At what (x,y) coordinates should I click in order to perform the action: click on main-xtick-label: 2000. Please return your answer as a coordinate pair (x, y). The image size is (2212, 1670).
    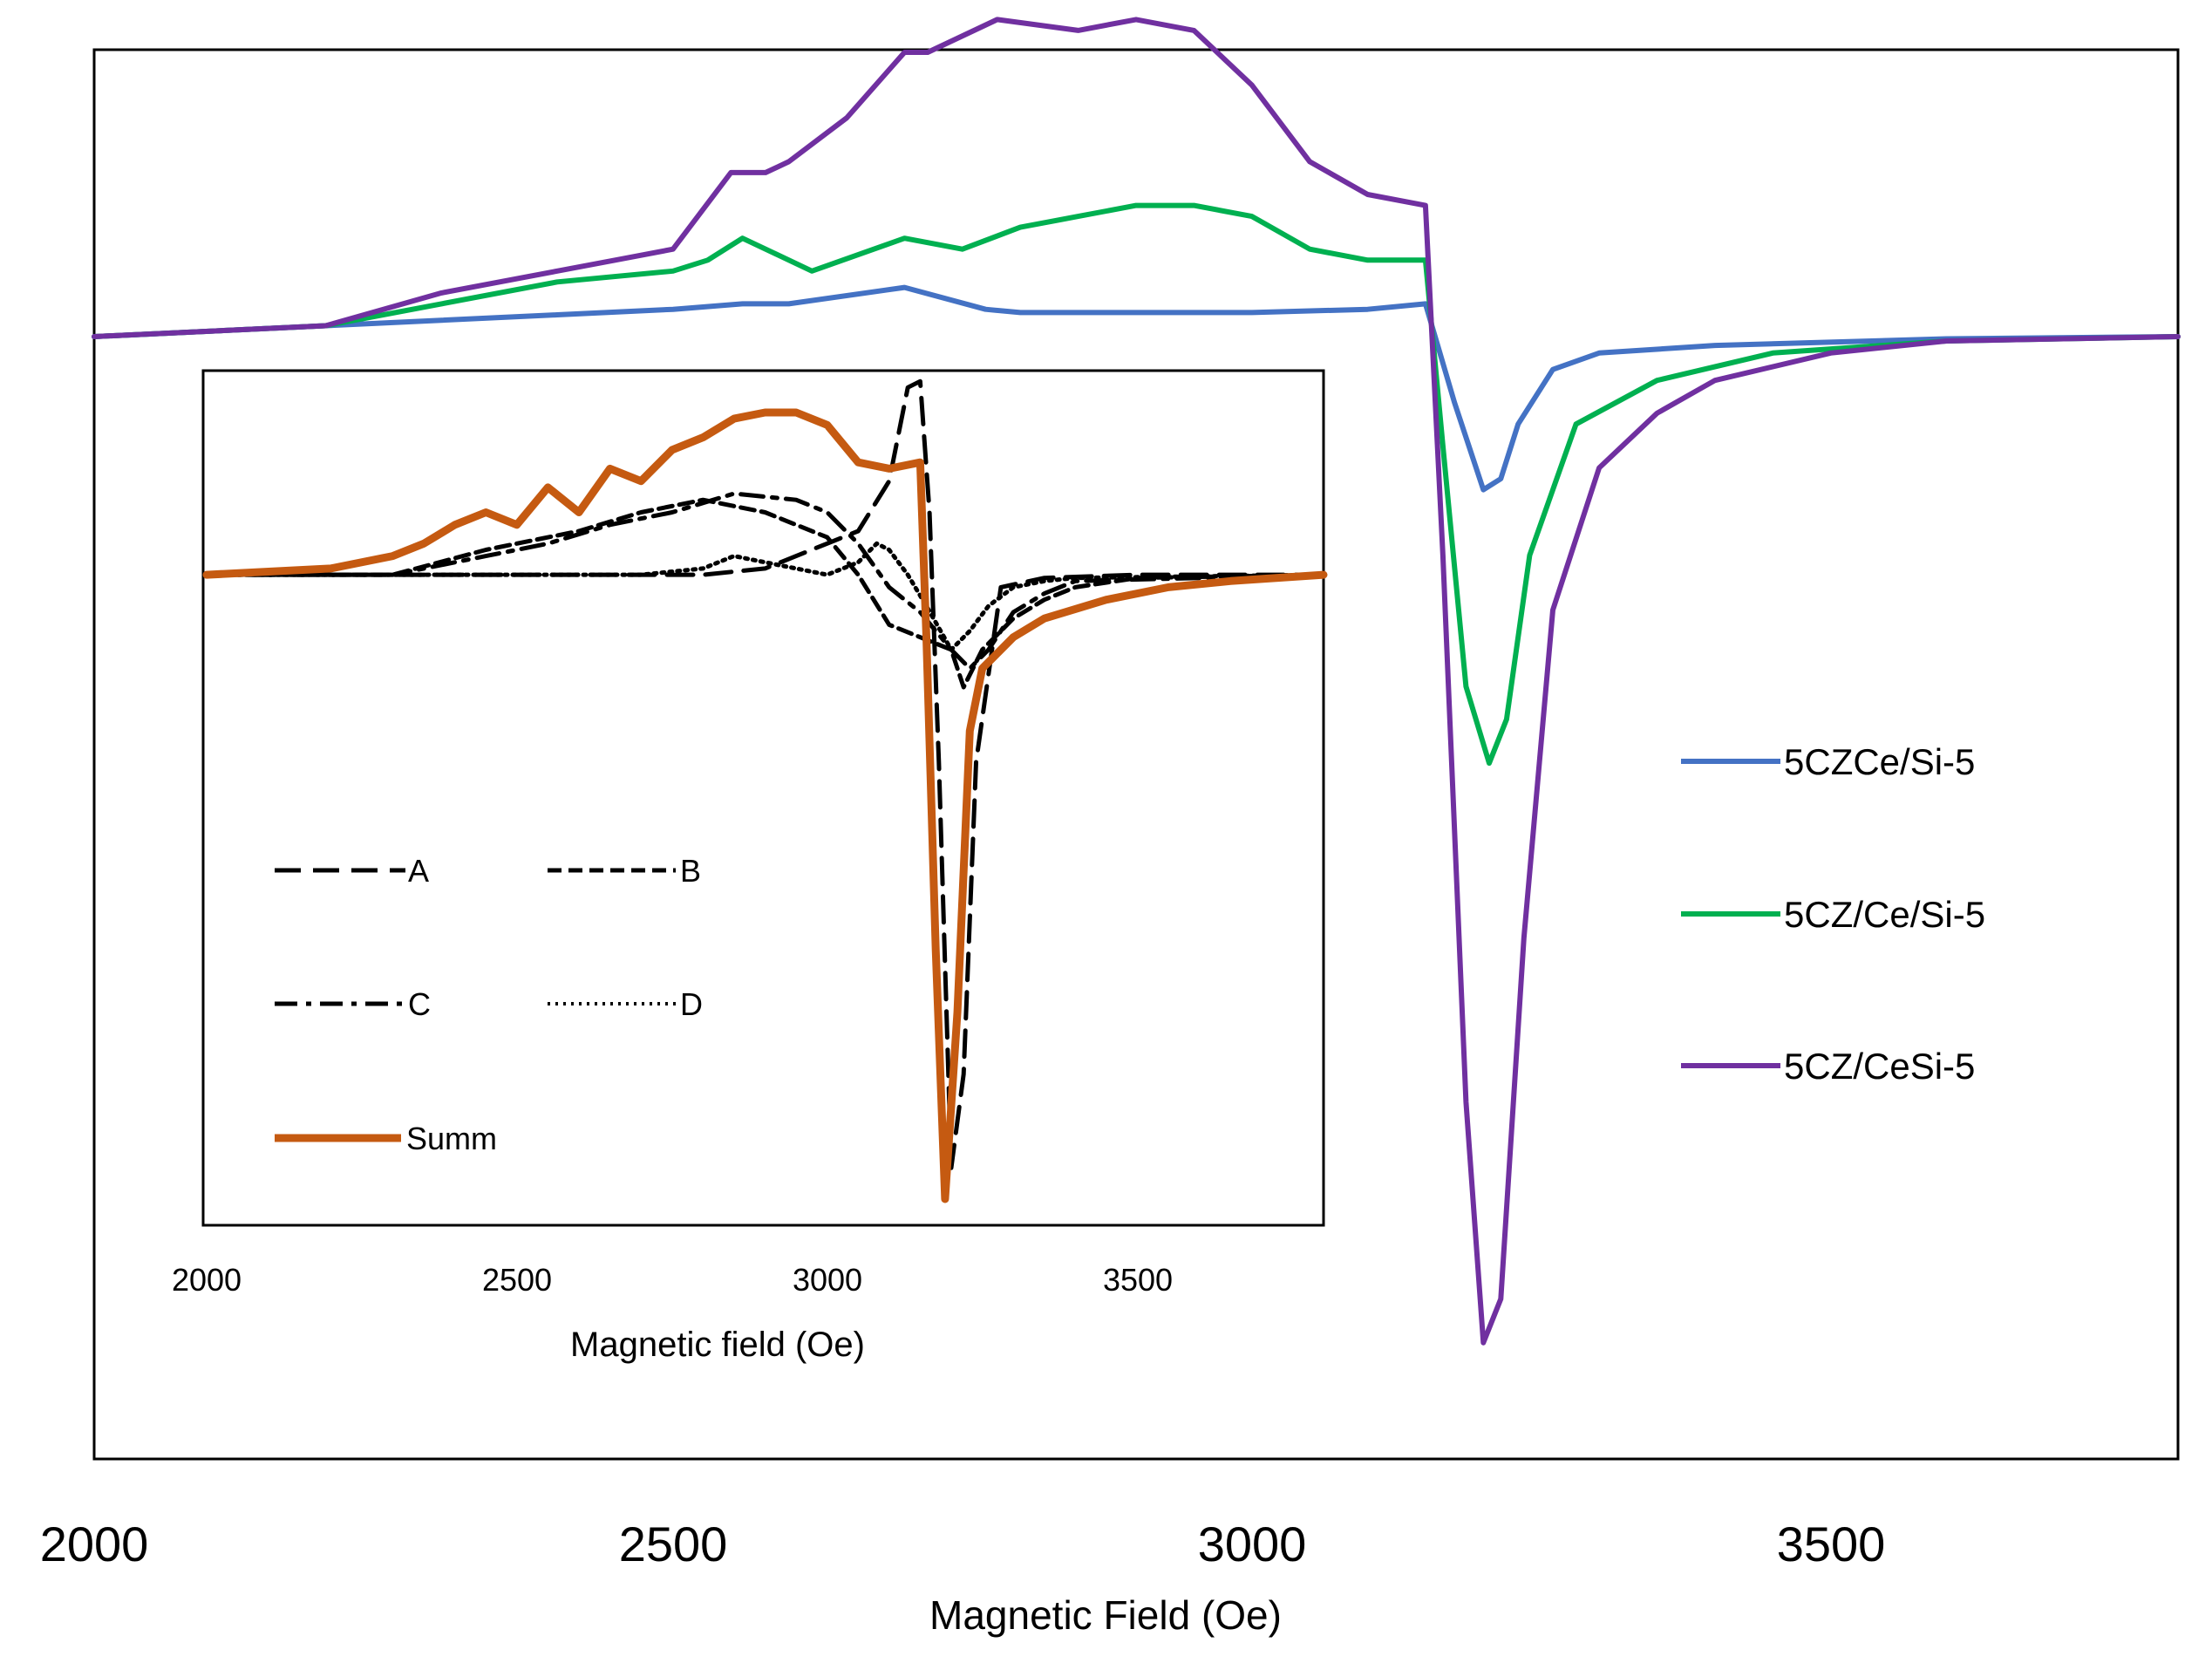
    Looking at the image, I should click on (94, 1544).